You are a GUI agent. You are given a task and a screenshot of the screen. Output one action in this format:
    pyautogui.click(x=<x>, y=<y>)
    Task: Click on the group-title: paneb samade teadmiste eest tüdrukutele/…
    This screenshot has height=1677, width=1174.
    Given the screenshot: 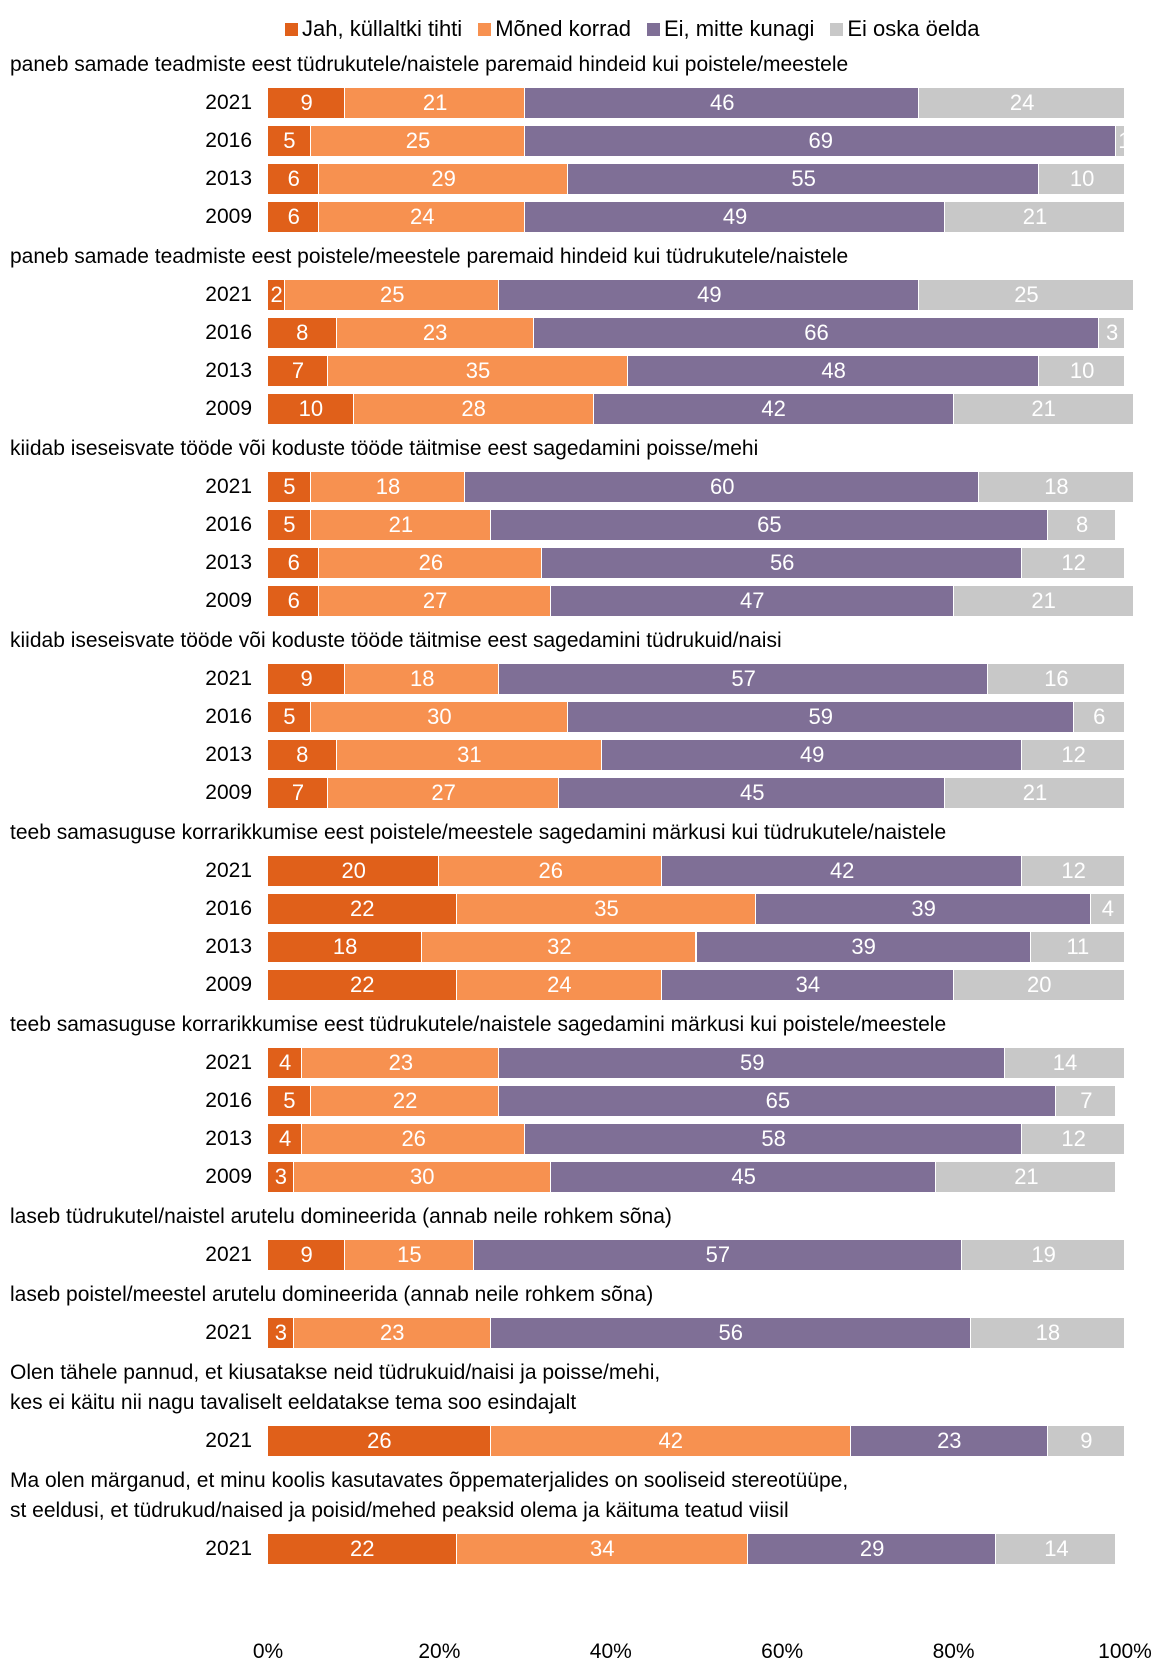 What is the action you would take?
    pyautogui.click(x=429, y=64)
    